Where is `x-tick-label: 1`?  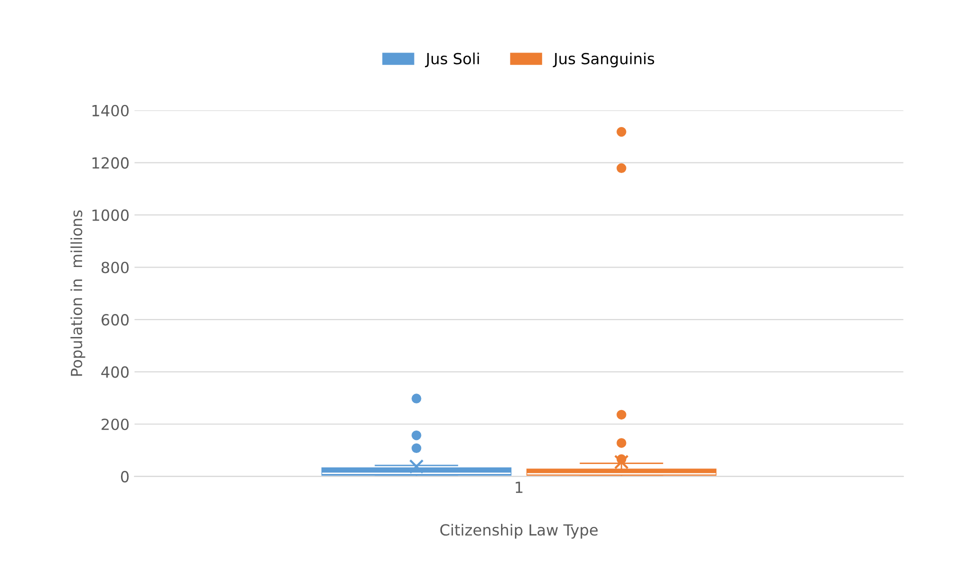 x-tick-label: 1 is located at coordinates (519, 487).